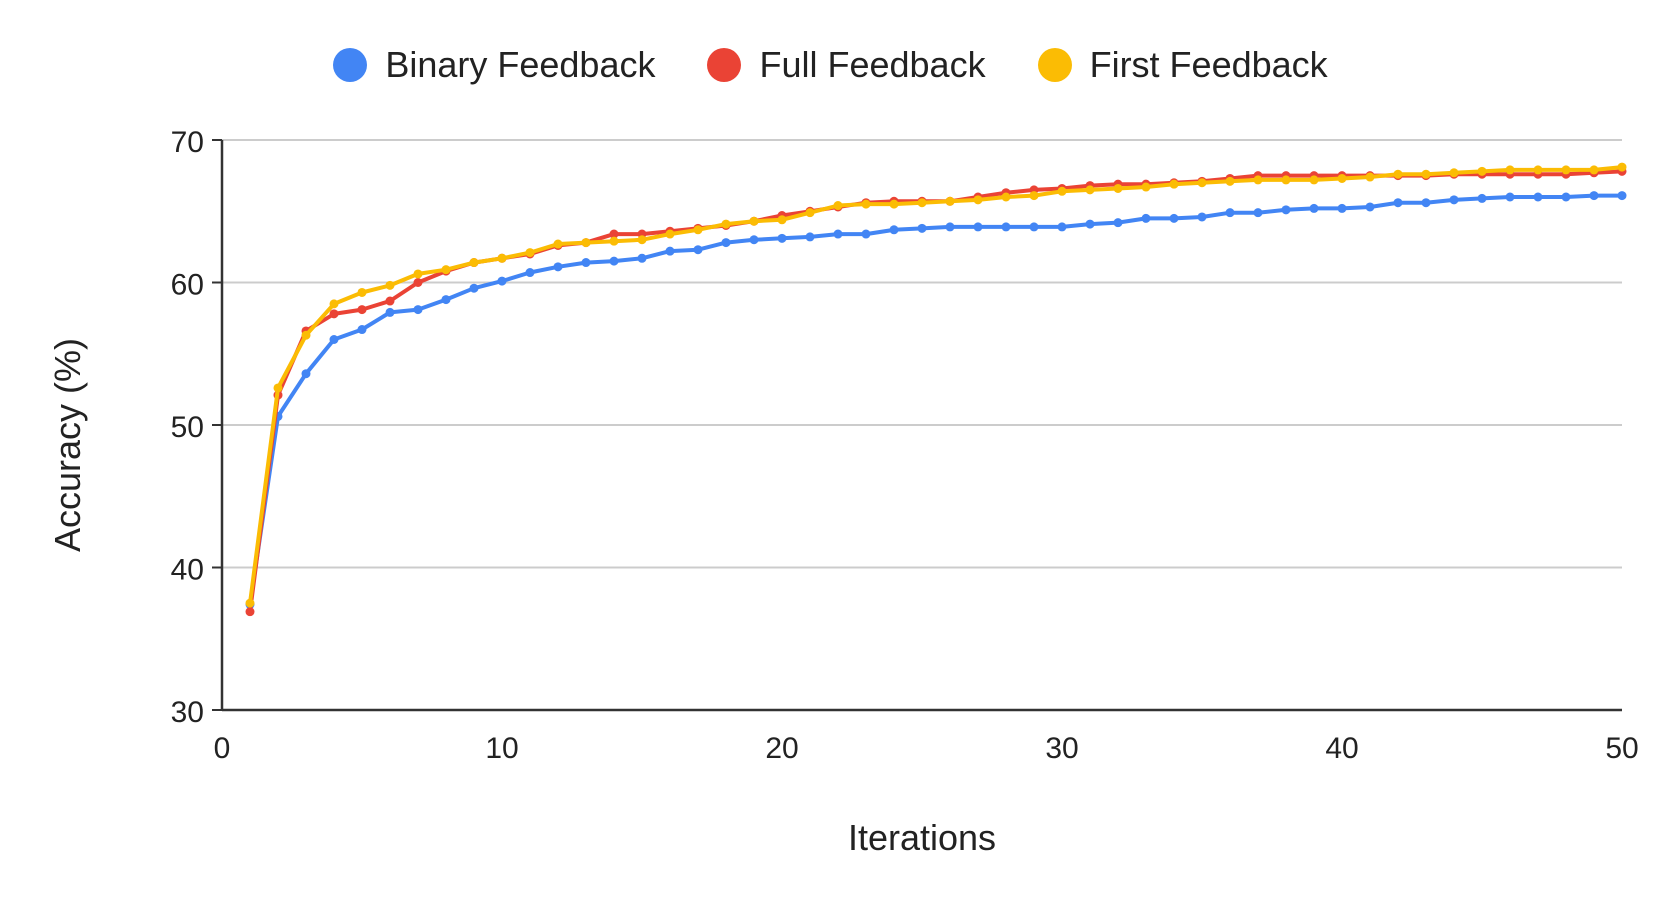  Describe the element at coordinates (222, 748) in the screenshot. I see `x-tick-label-0: 0` at that location.